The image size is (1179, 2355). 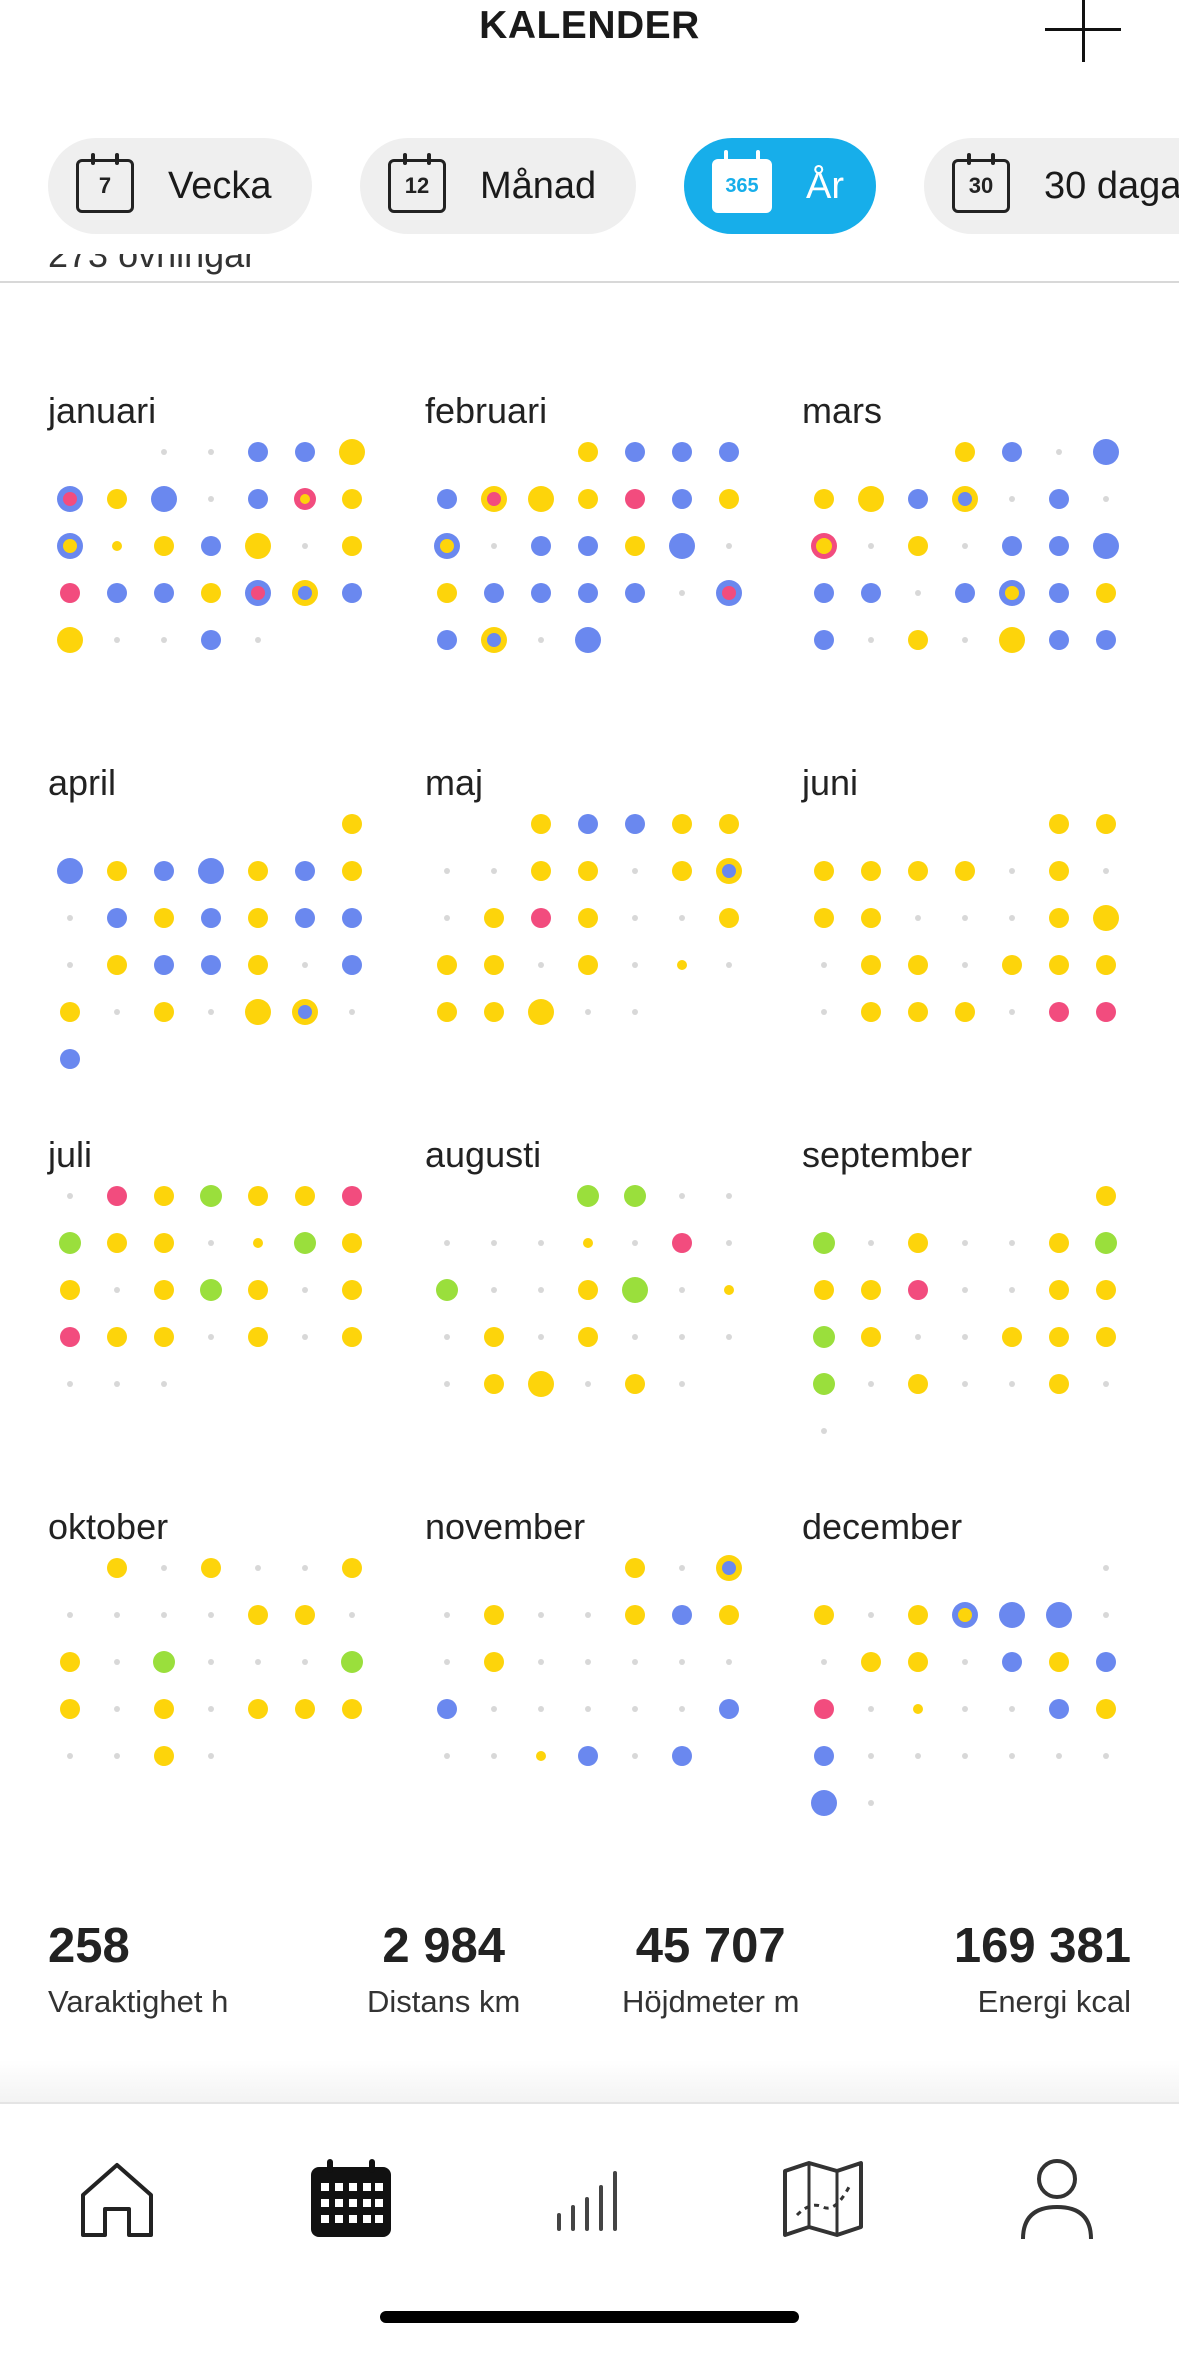 I want to click on month-juni: juni, so click(x=967, y=912).